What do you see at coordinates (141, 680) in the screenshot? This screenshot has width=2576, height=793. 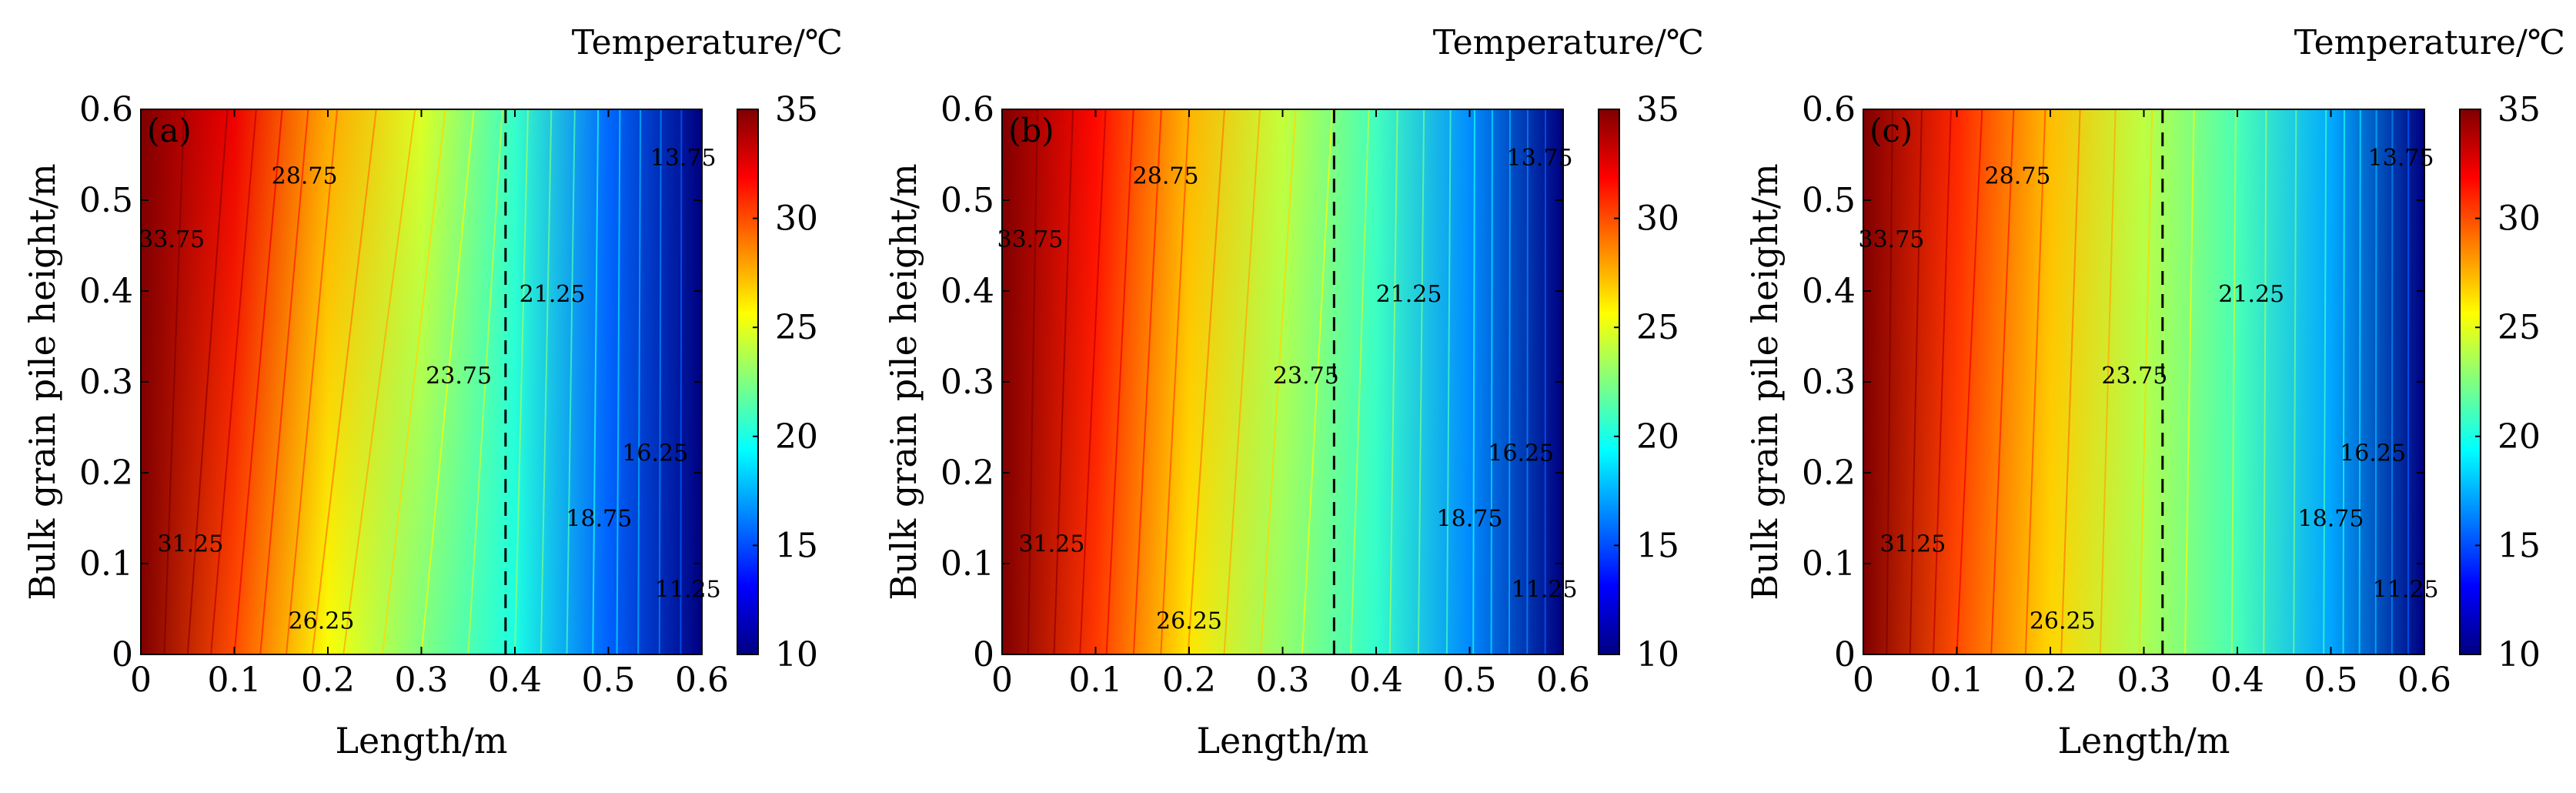 I see `x-tick-label: 0` at bounding box center [141, 680].